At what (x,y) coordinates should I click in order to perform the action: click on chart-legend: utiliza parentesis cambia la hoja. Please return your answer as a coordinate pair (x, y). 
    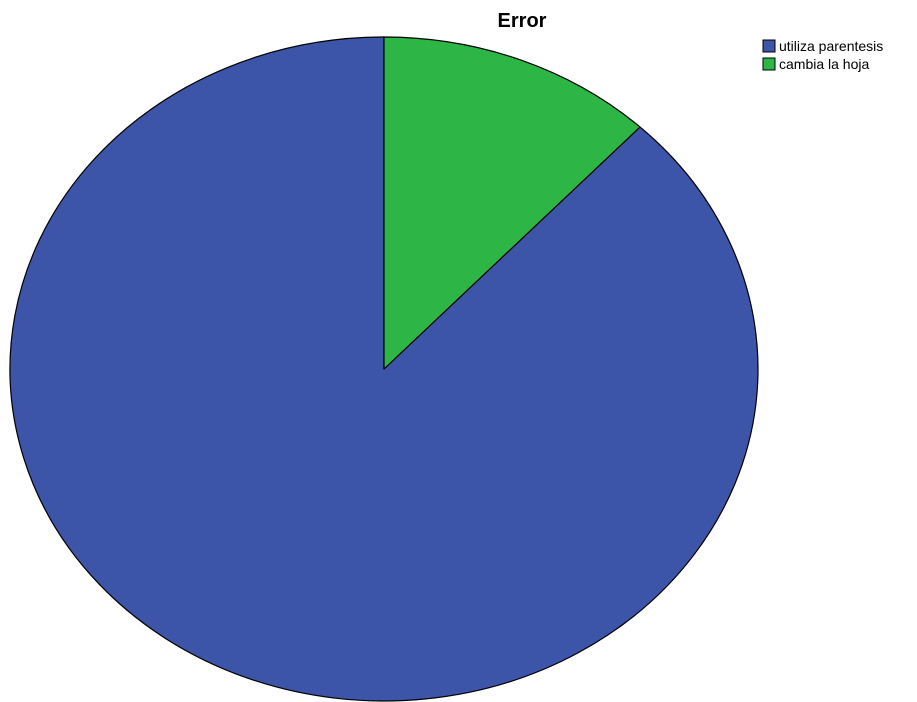
    Looking at the image, I should click on (822, 55).